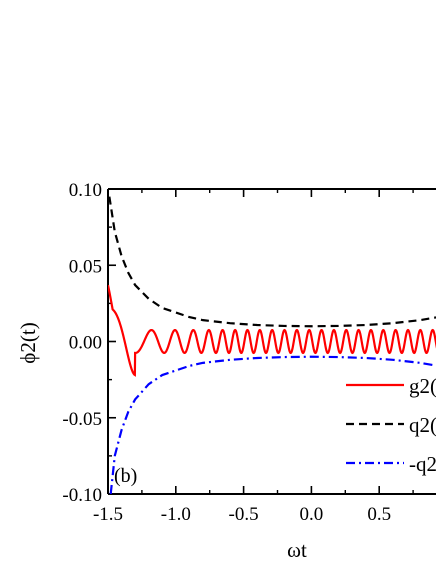 This screenshot has height=564, width=436. What do you see at coordinates (422, 386) in the screenshot?
I see `legend-label-1: g2(` at bounding box center [422, 386].